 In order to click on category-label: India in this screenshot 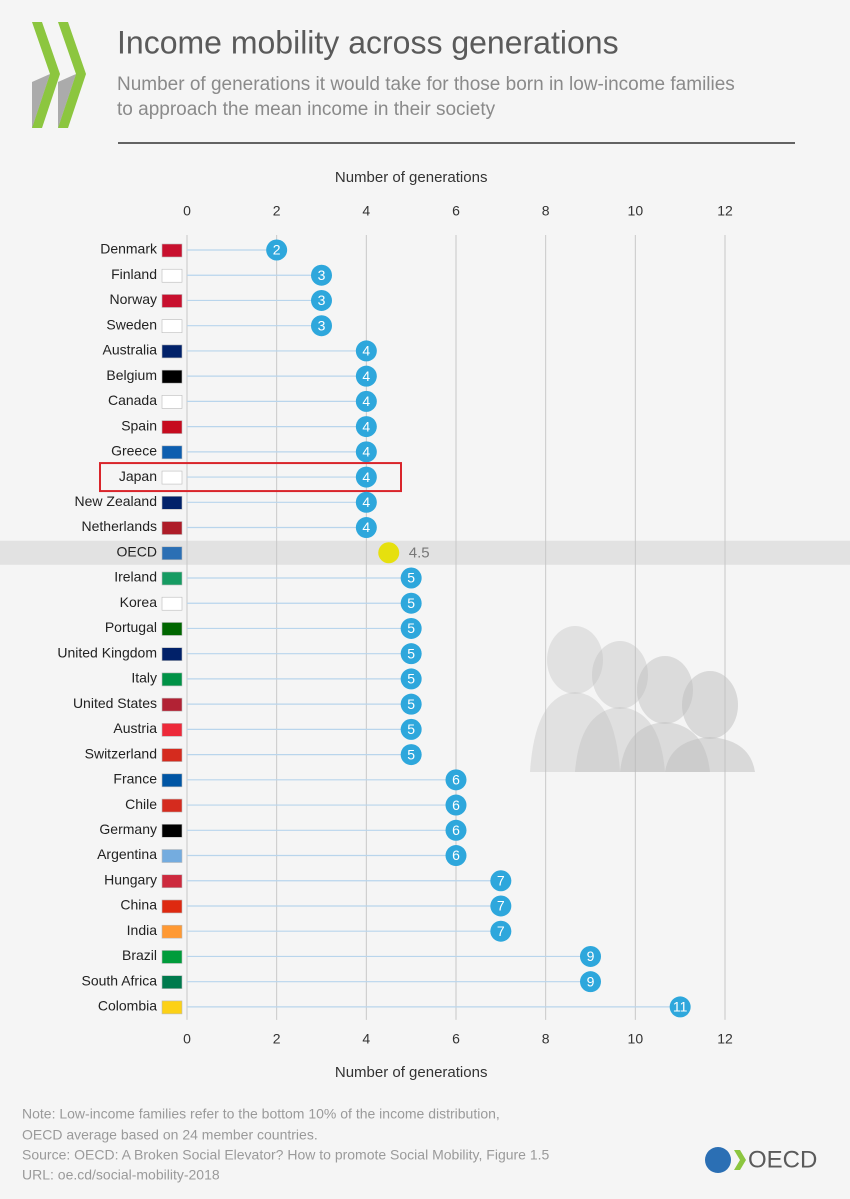, I will do `click(142, 930)`.